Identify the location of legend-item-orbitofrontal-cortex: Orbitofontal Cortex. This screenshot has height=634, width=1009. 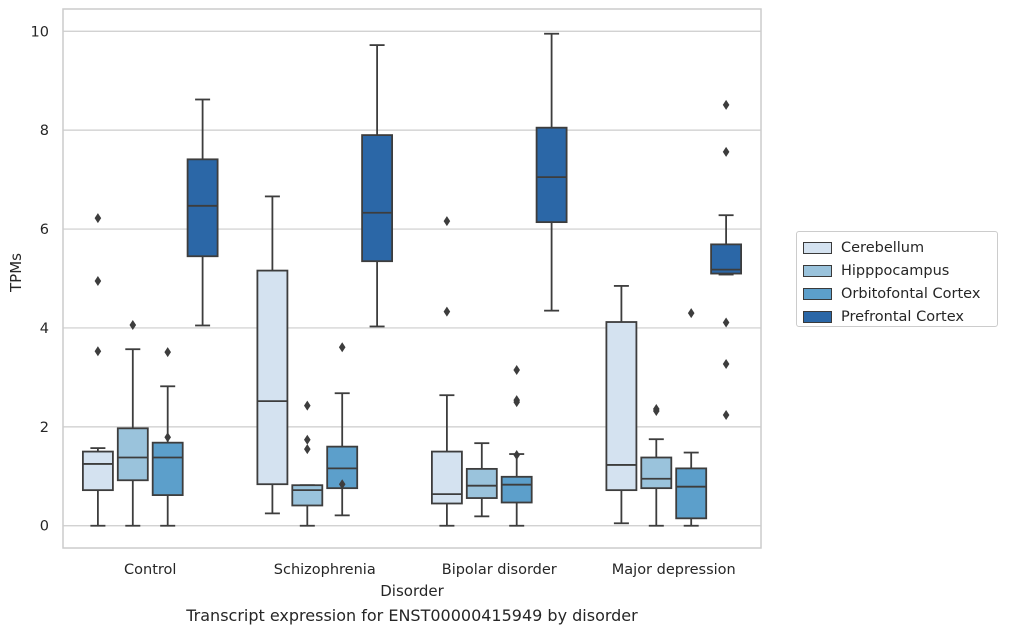
(900, 293).